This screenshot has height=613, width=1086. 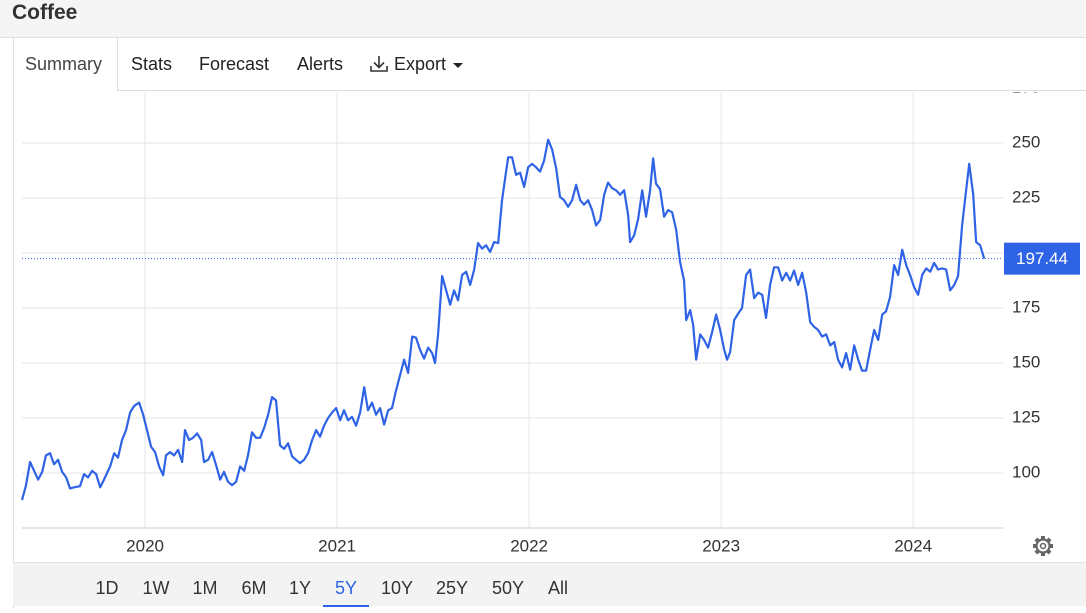 I want to click on range-button: 6M, so click(x=254, y=588).